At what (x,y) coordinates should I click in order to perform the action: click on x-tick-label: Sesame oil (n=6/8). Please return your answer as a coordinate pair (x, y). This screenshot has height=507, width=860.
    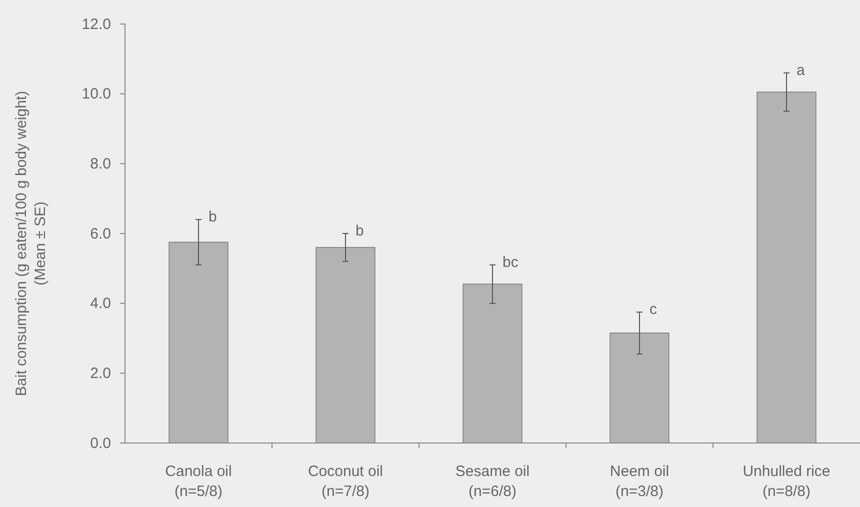
    Looking at the image, I should click on (492, 481).